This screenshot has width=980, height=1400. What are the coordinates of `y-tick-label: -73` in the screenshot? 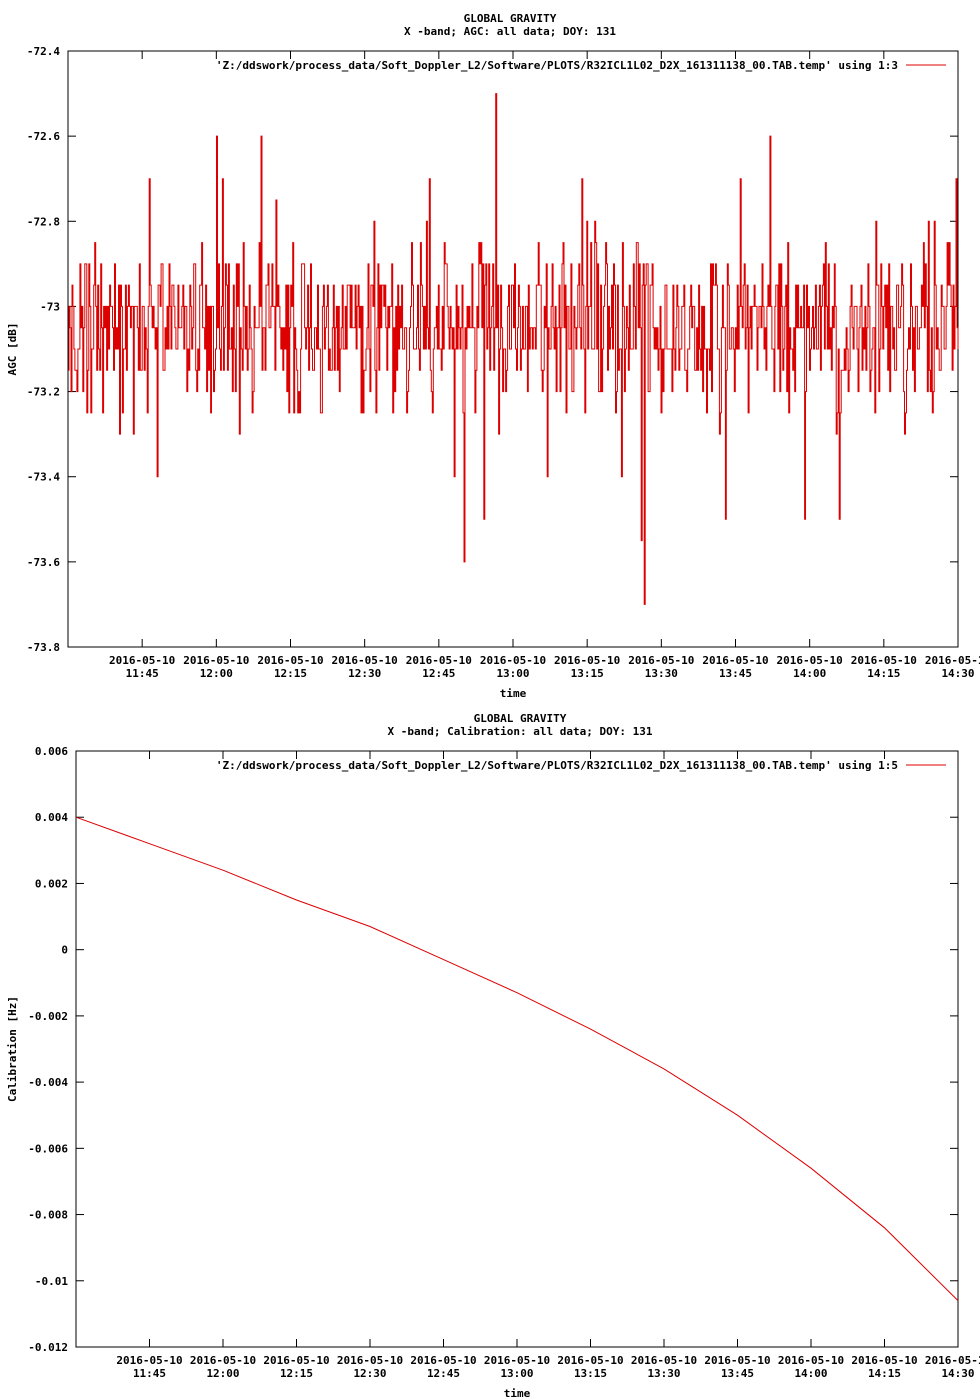 It's located at (50, 306).